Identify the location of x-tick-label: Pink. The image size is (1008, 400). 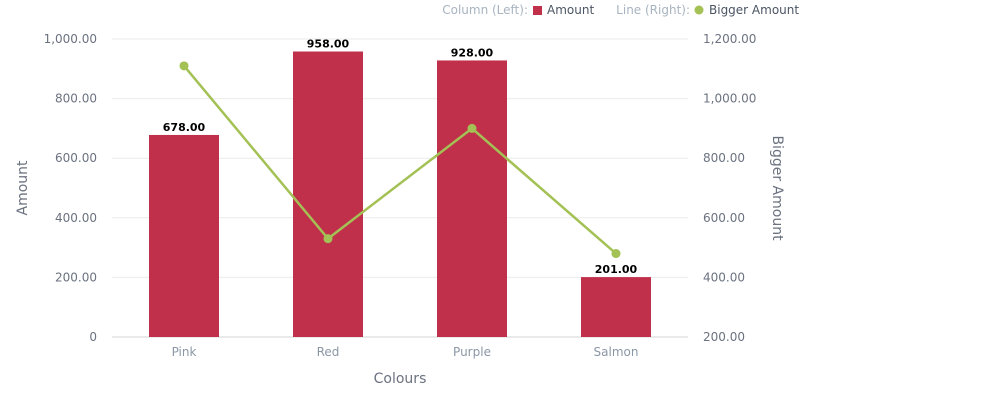
(184, 352).